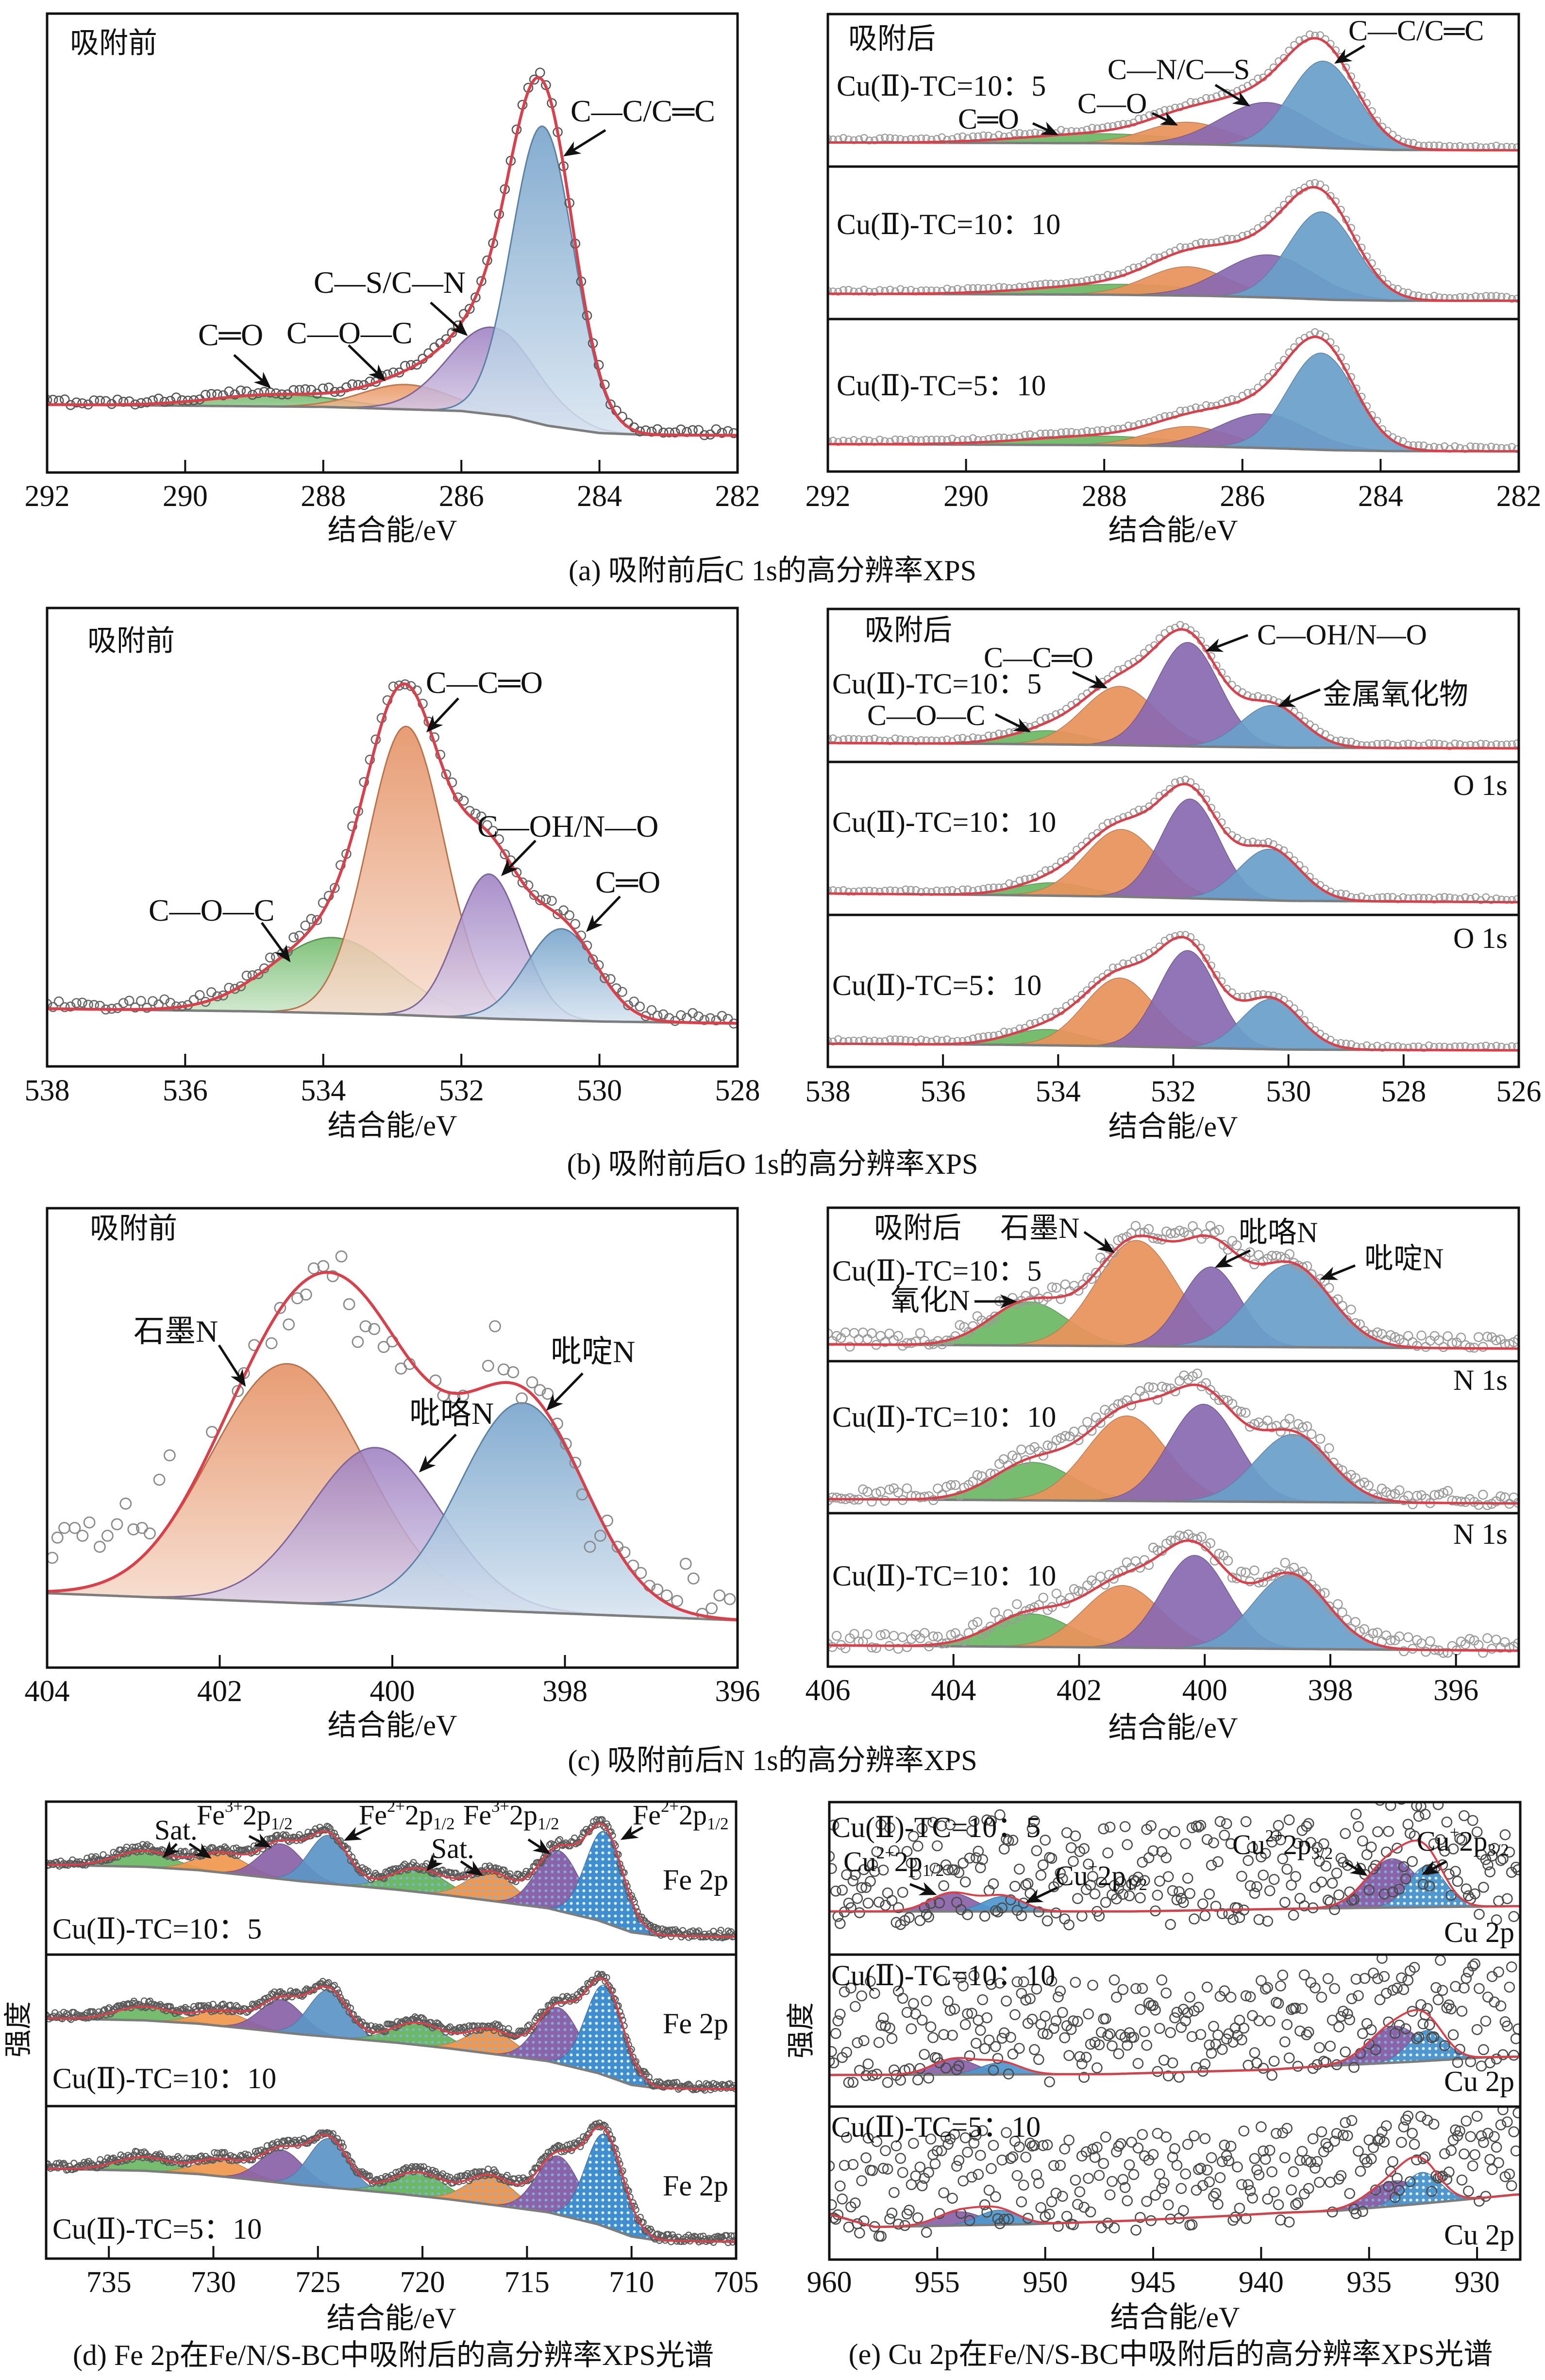 The height and width of the screenshot is (2380, 1545). What do you see at coordinates (693, 1815) in the screenshot?
I see `label-orbital: 2p` at bounding box center [693, 1815].